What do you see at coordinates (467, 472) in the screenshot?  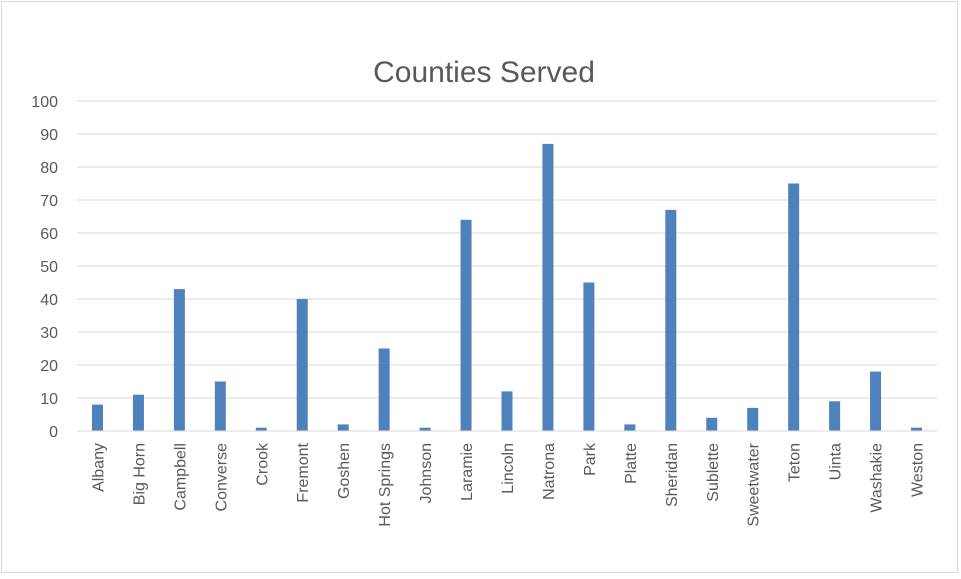 I see `x-tick-label: Laramie` at bounding box center [467, 472].